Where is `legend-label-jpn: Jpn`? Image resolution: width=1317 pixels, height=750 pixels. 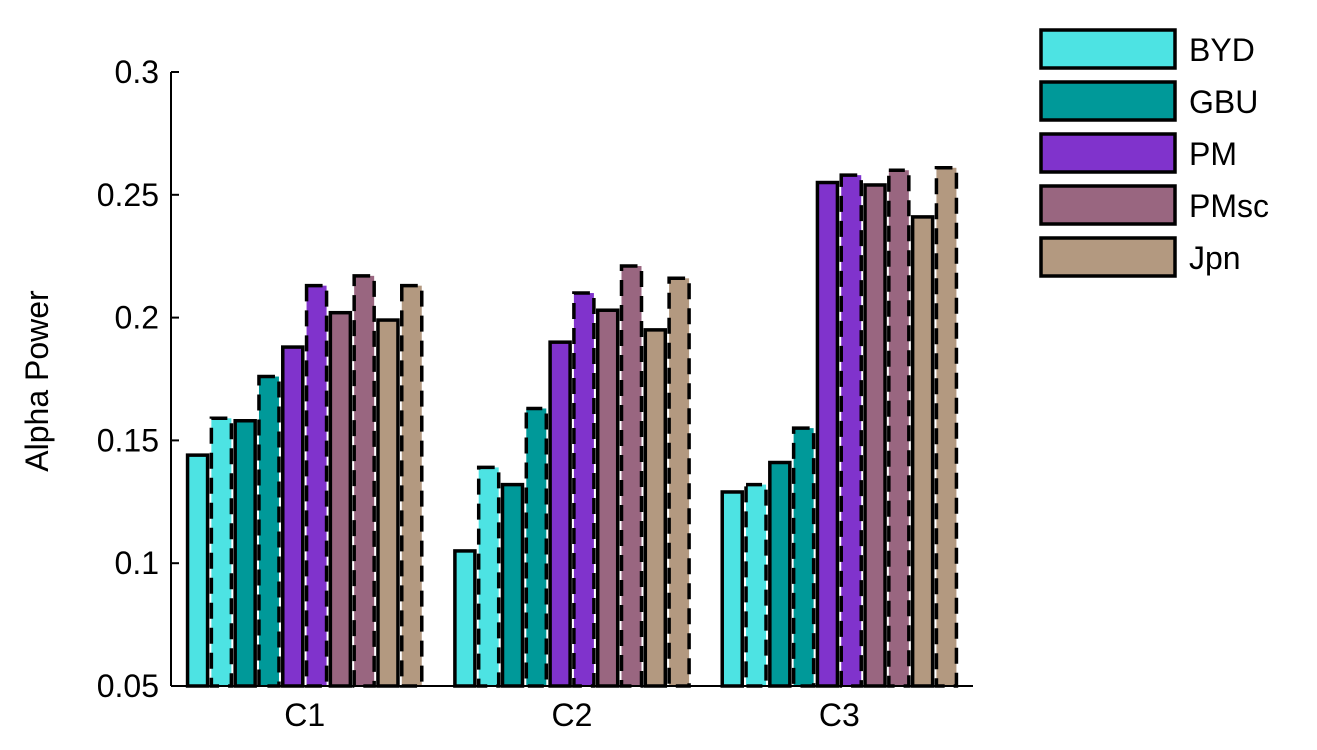
legend-label-jpn: Jpn is located at coordinates (1215, 258).